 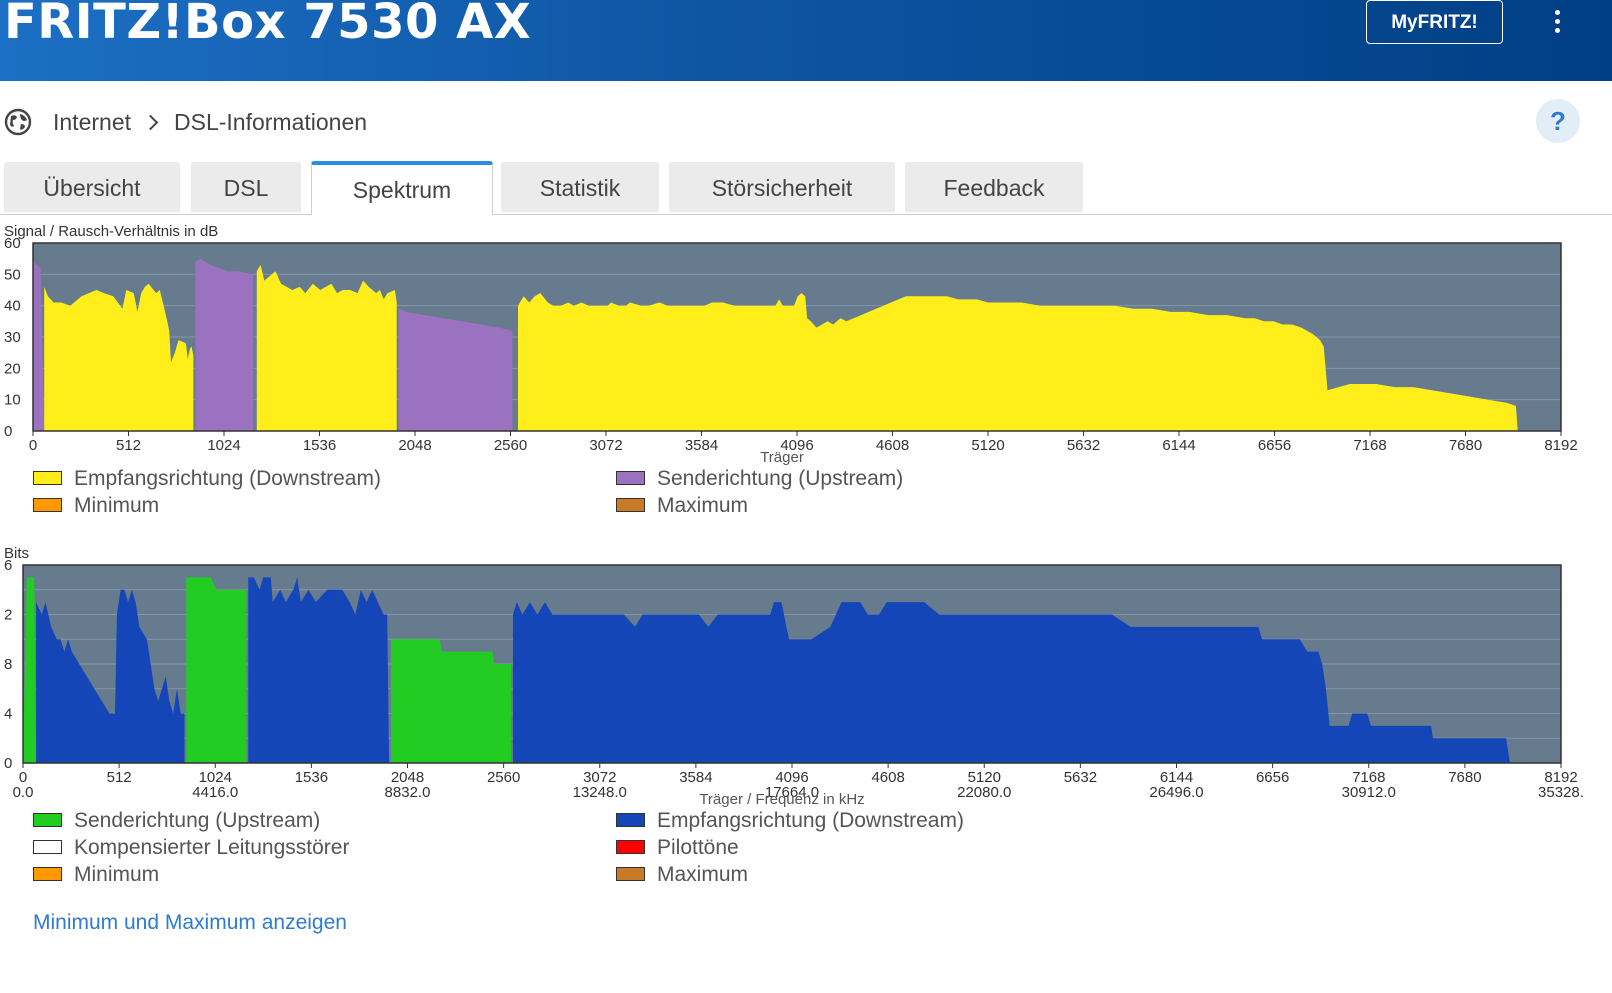 I want to click on tab-feedback: Feedback, so click(x=994, y=187).